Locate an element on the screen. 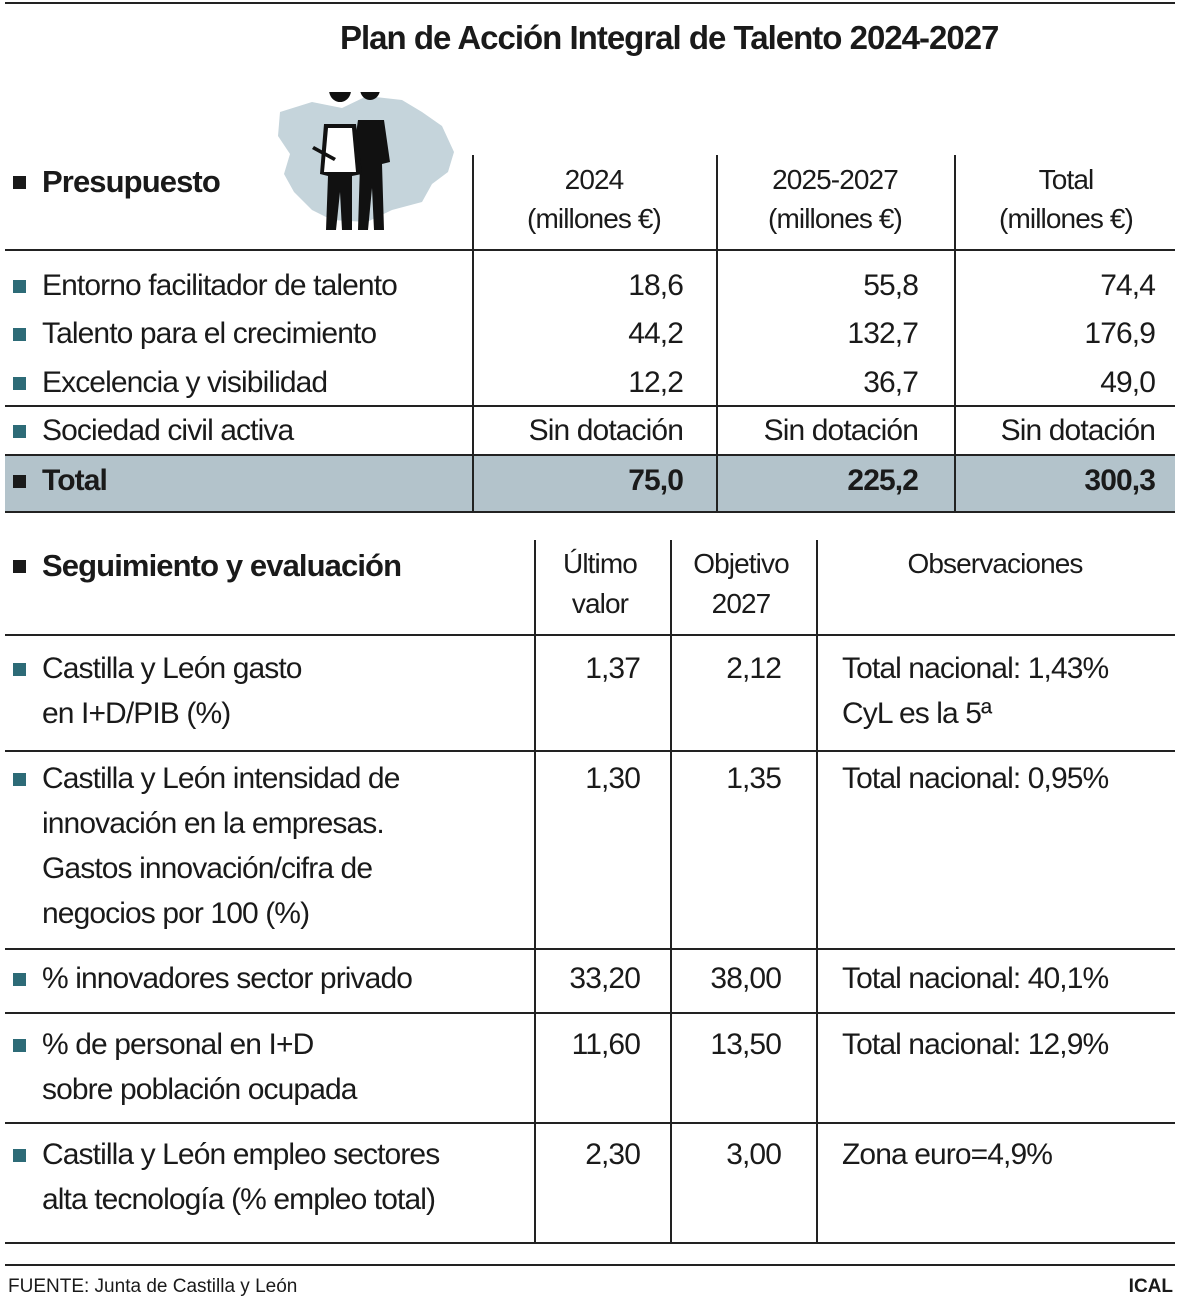 Image resolution: width=1179 pixels, height=1305 pixels. cell: 18,6 is located at coordinates (656, 285).